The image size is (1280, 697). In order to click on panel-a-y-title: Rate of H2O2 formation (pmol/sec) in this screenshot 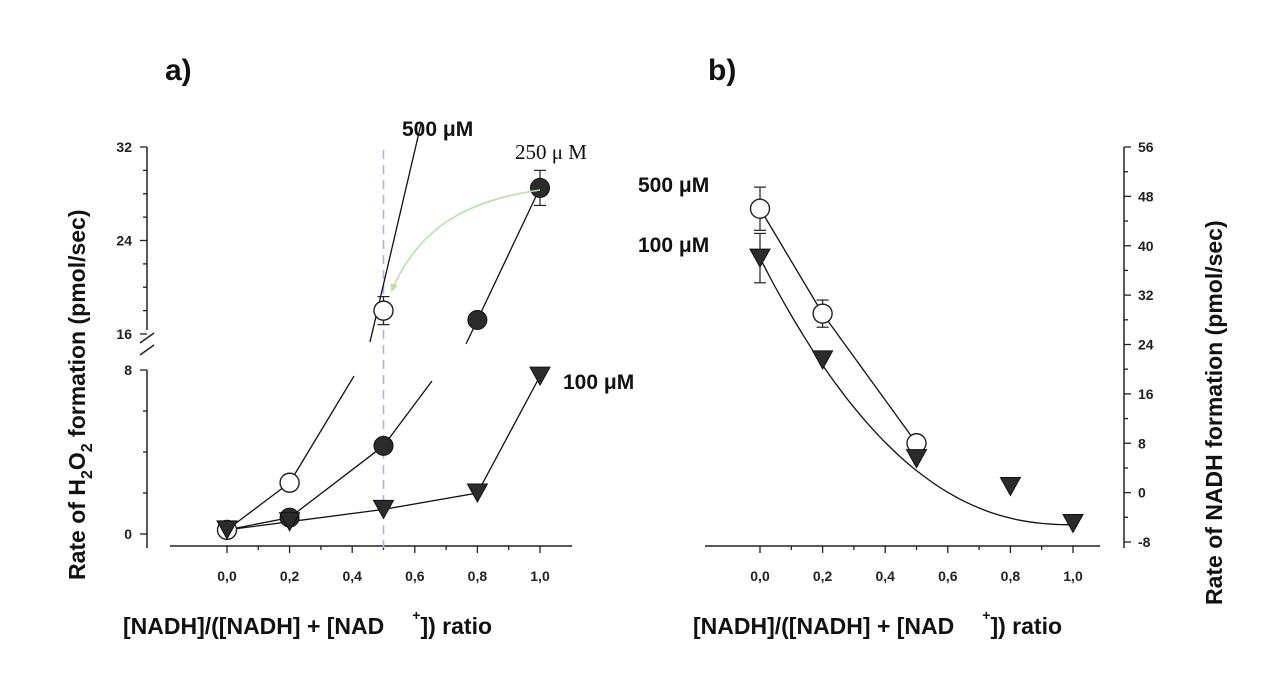, I will do `click(80, 394)`.